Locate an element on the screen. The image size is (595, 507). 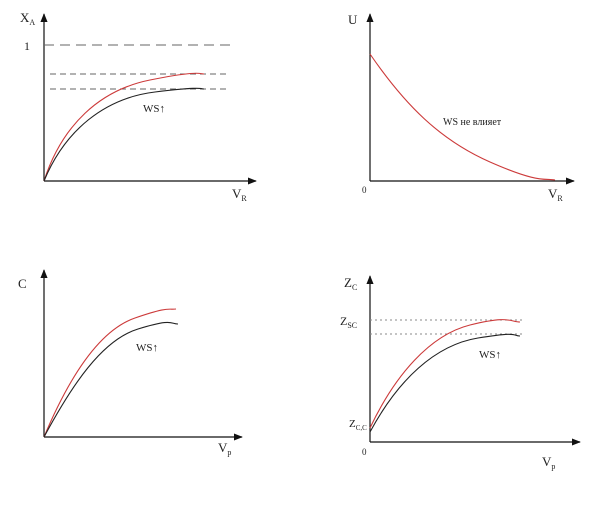
tick-one-label: 1 is located at coordinates (27, 46).